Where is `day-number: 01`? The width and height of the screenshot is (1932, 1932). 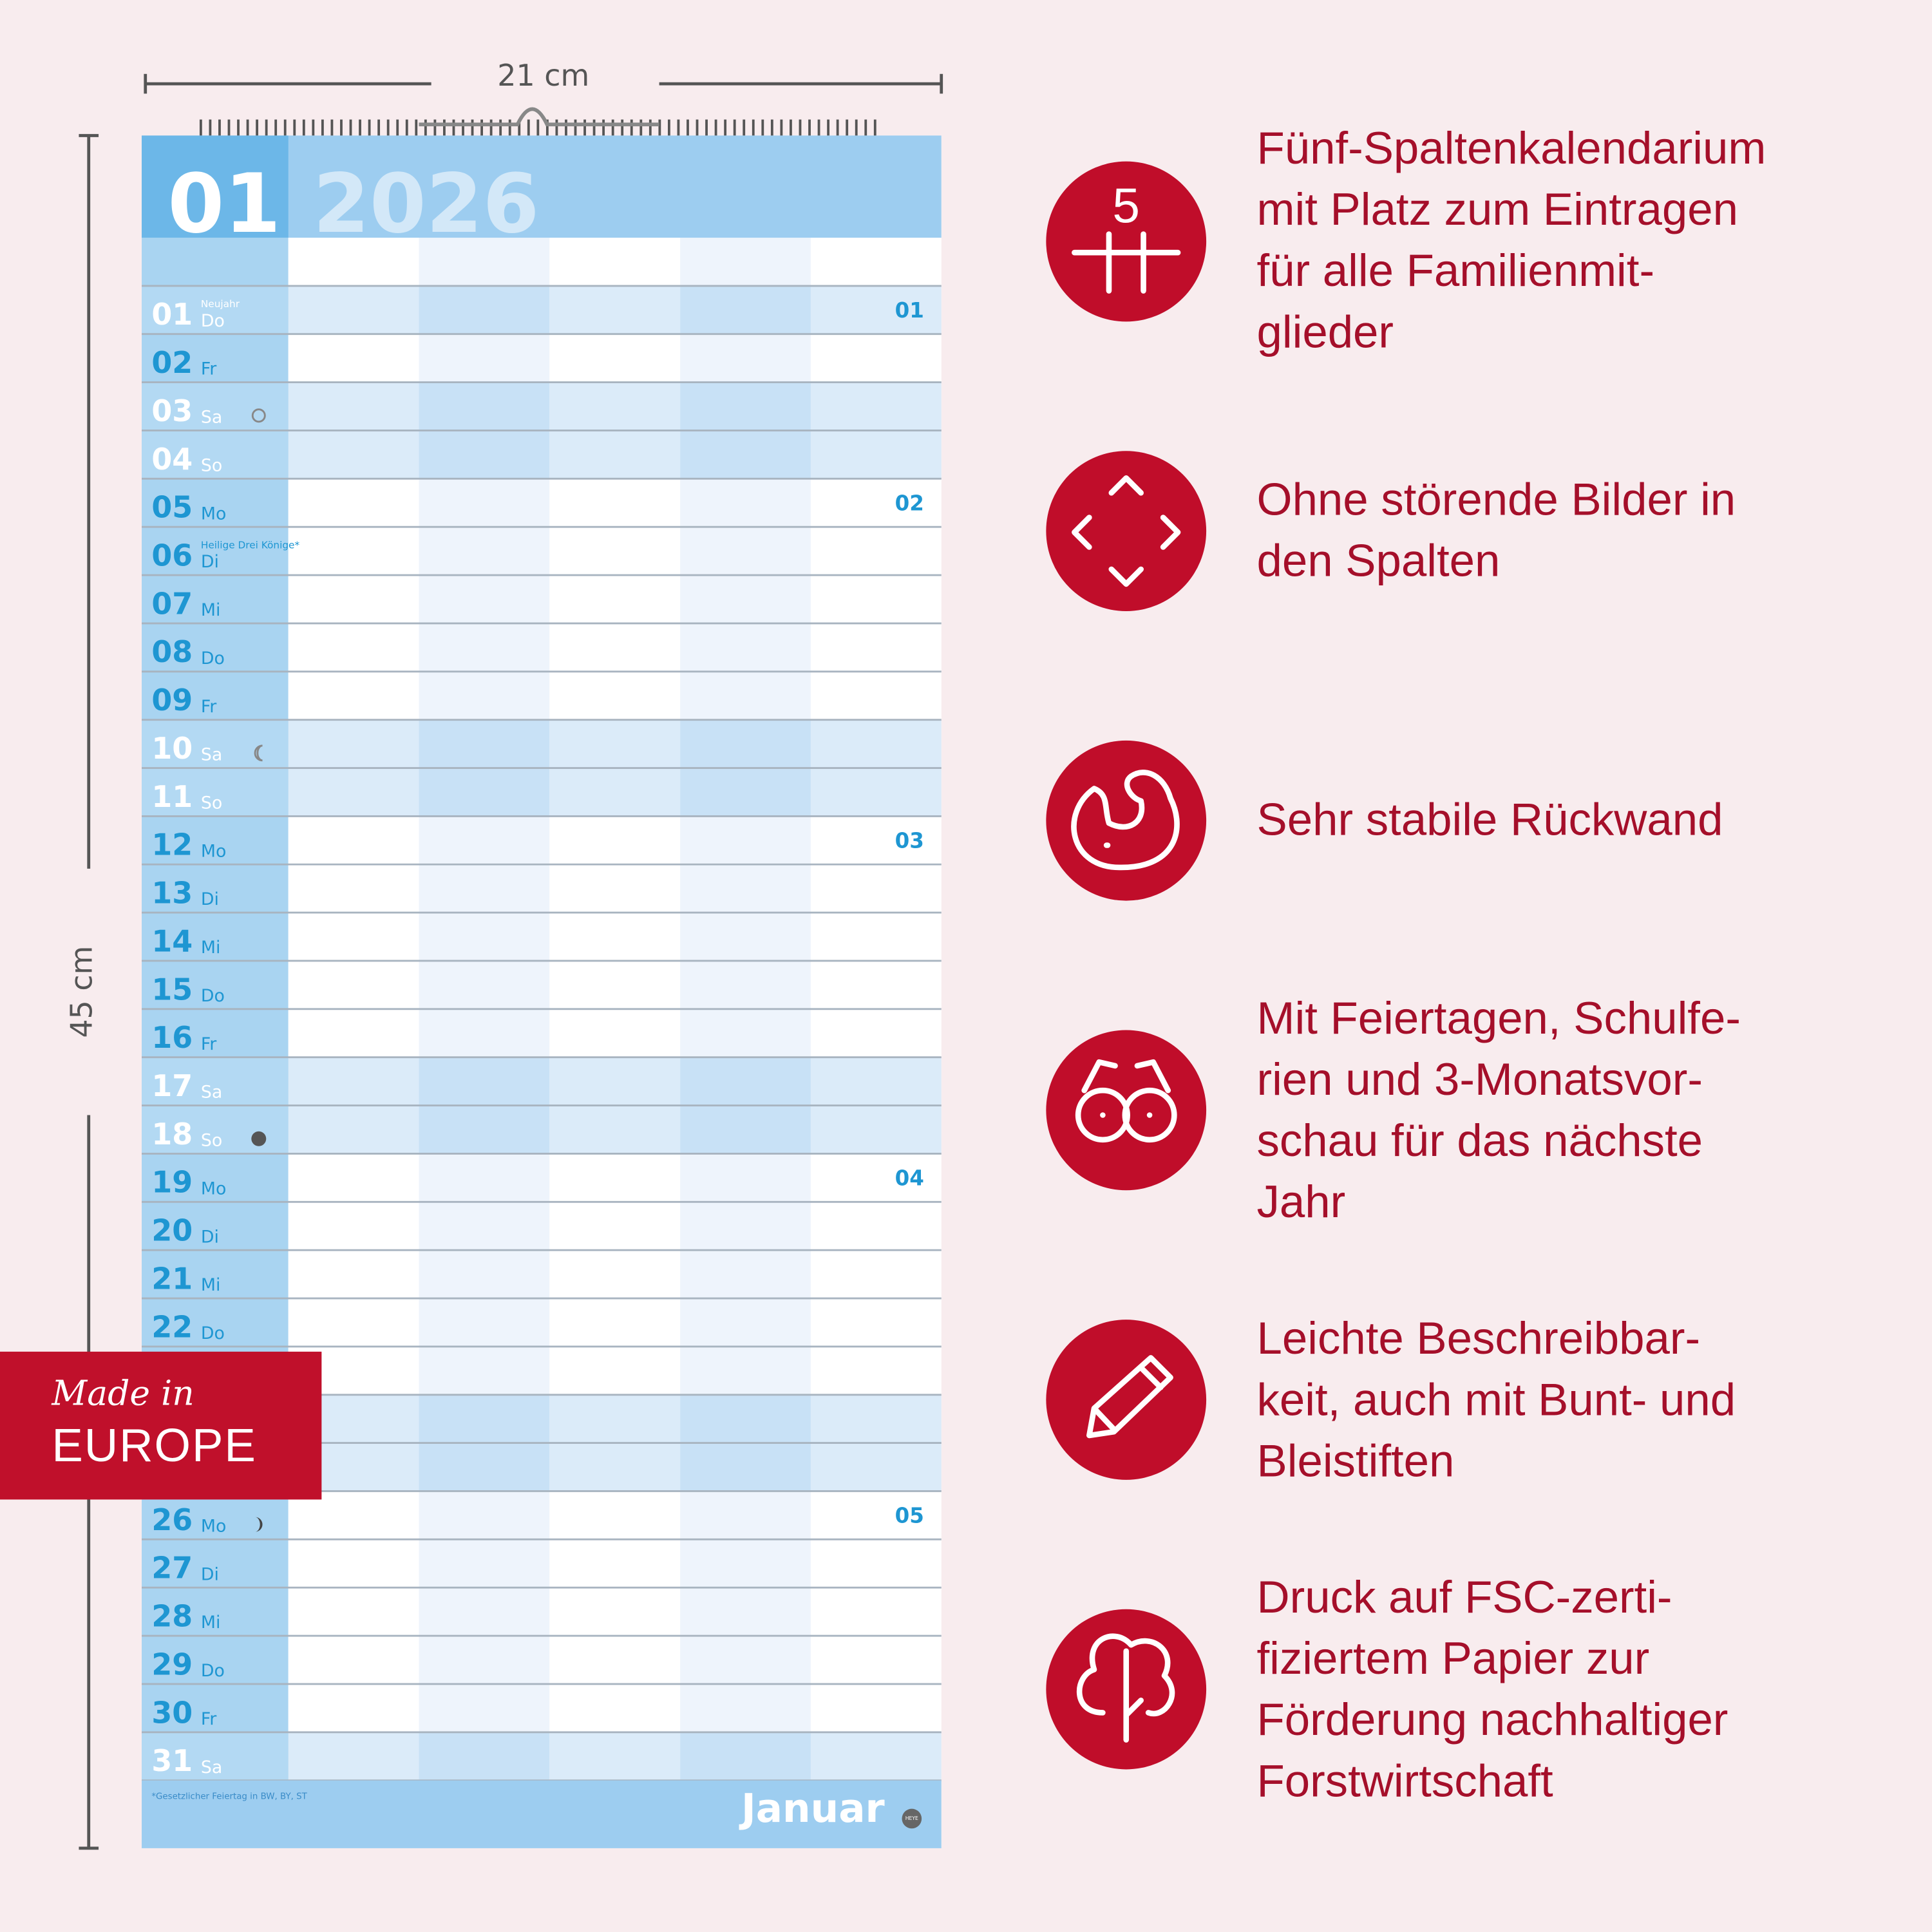 day-number: 01 is located at coordinates (172, 314).